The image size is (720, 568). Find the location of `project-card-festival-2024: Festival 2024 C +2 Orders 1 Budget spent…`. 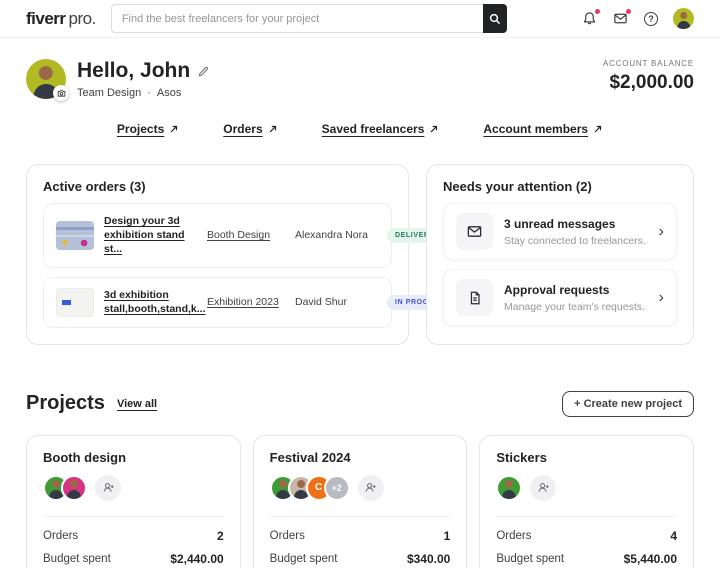

project-card-festival-2024: Festival 2024 C +2 Orders 1 Budget spent… is located at coordinates (360, 501).